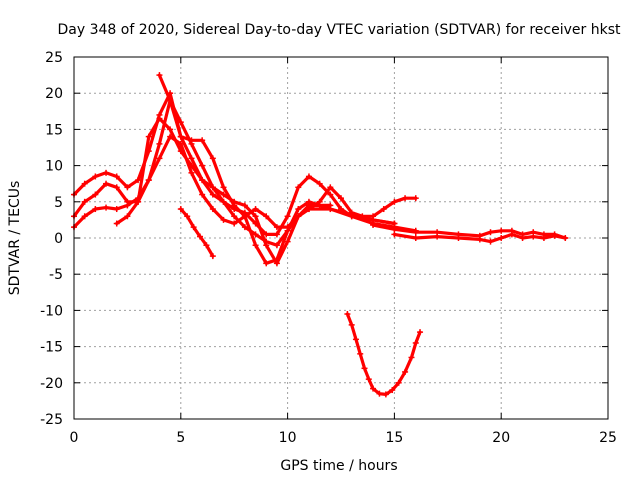  Describe the element at coordinates (51, 311) in the screenshot. I see `y-tick-label: -10` at that location.